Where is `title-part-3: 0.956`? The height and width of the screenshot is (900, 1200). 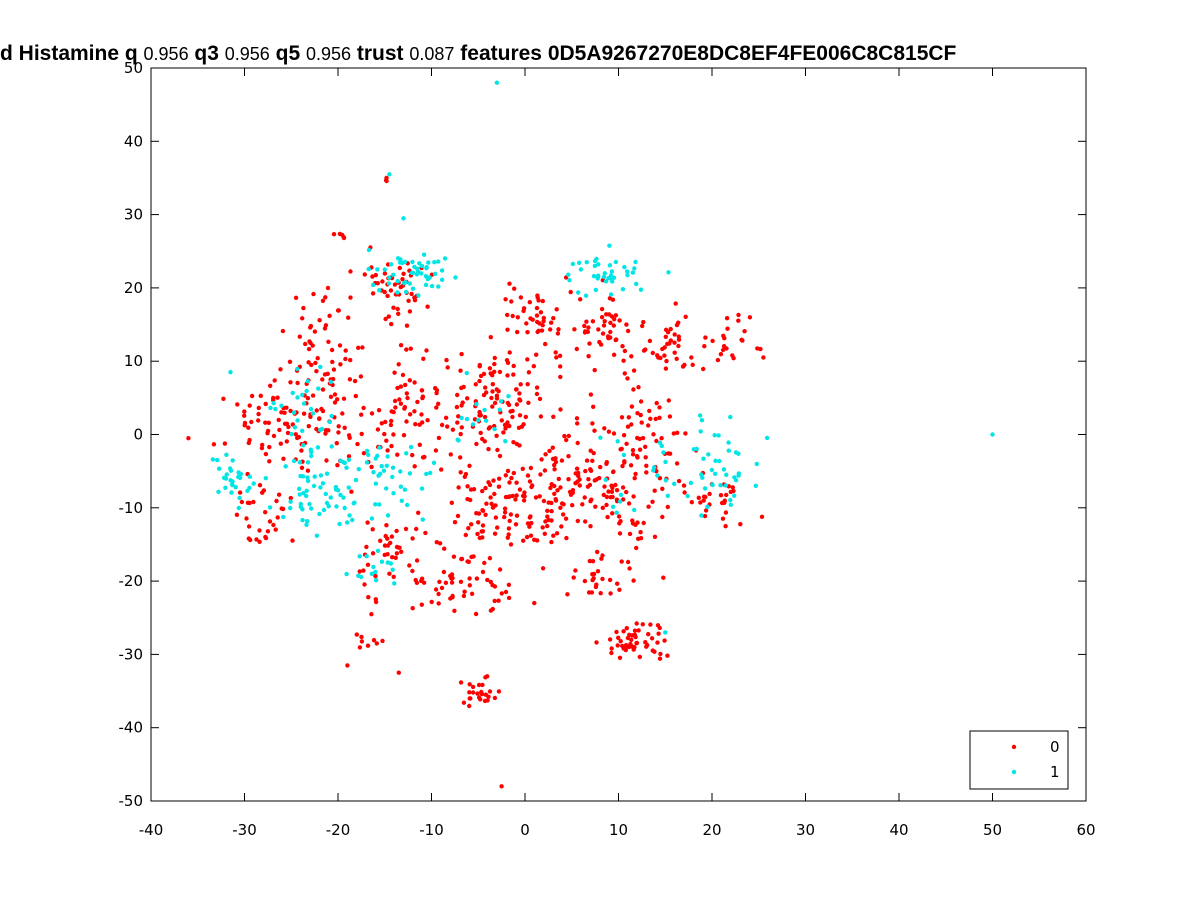 title-part-3: 0.956 is located at coordinates (247, 54).